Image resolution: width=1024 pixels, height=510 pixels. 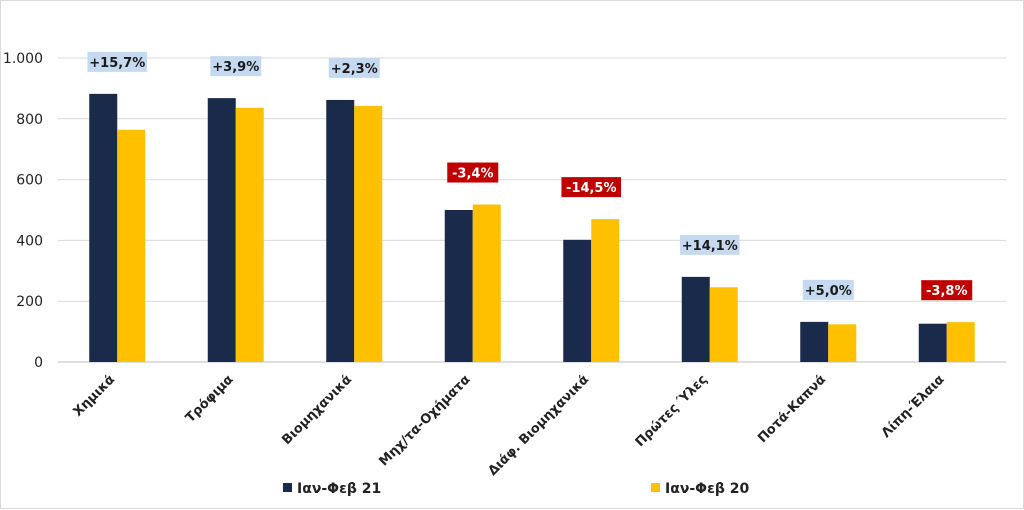 What do you see at coordinates (317, 410) in the screenshot?
I see `category-label: Βιομηχανικά` at bounding box center [317, 410].